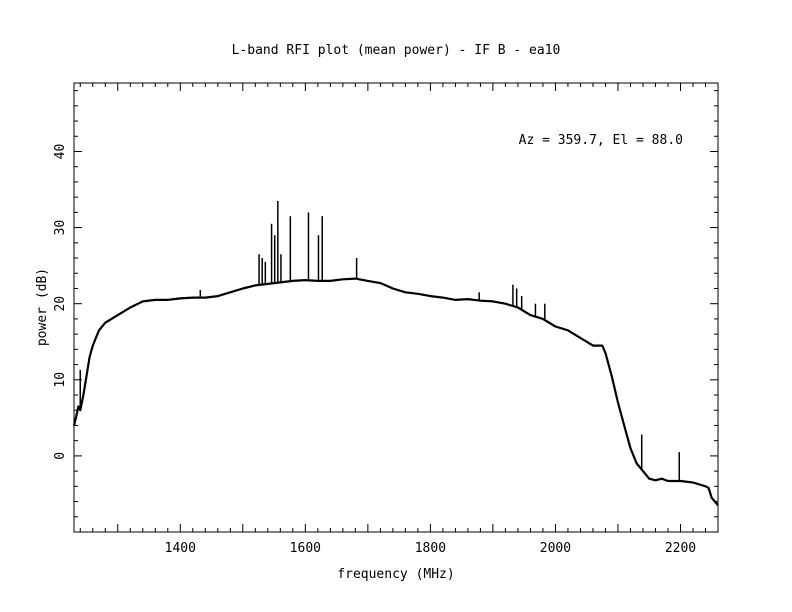 The image size is (792, 612). Describe the element at coordinates (60, 304) in the screenshot. I see `y-tick-label: 20` at that location.